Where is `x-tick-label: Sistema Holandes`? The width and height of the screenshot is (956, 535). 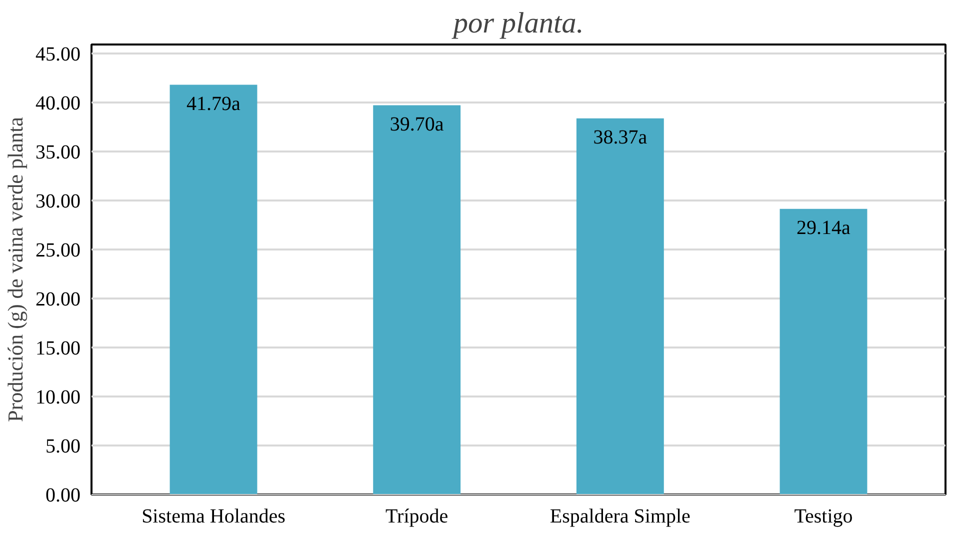
x-tick-label: Sistema Holandes is located at coordinates (214, 517).